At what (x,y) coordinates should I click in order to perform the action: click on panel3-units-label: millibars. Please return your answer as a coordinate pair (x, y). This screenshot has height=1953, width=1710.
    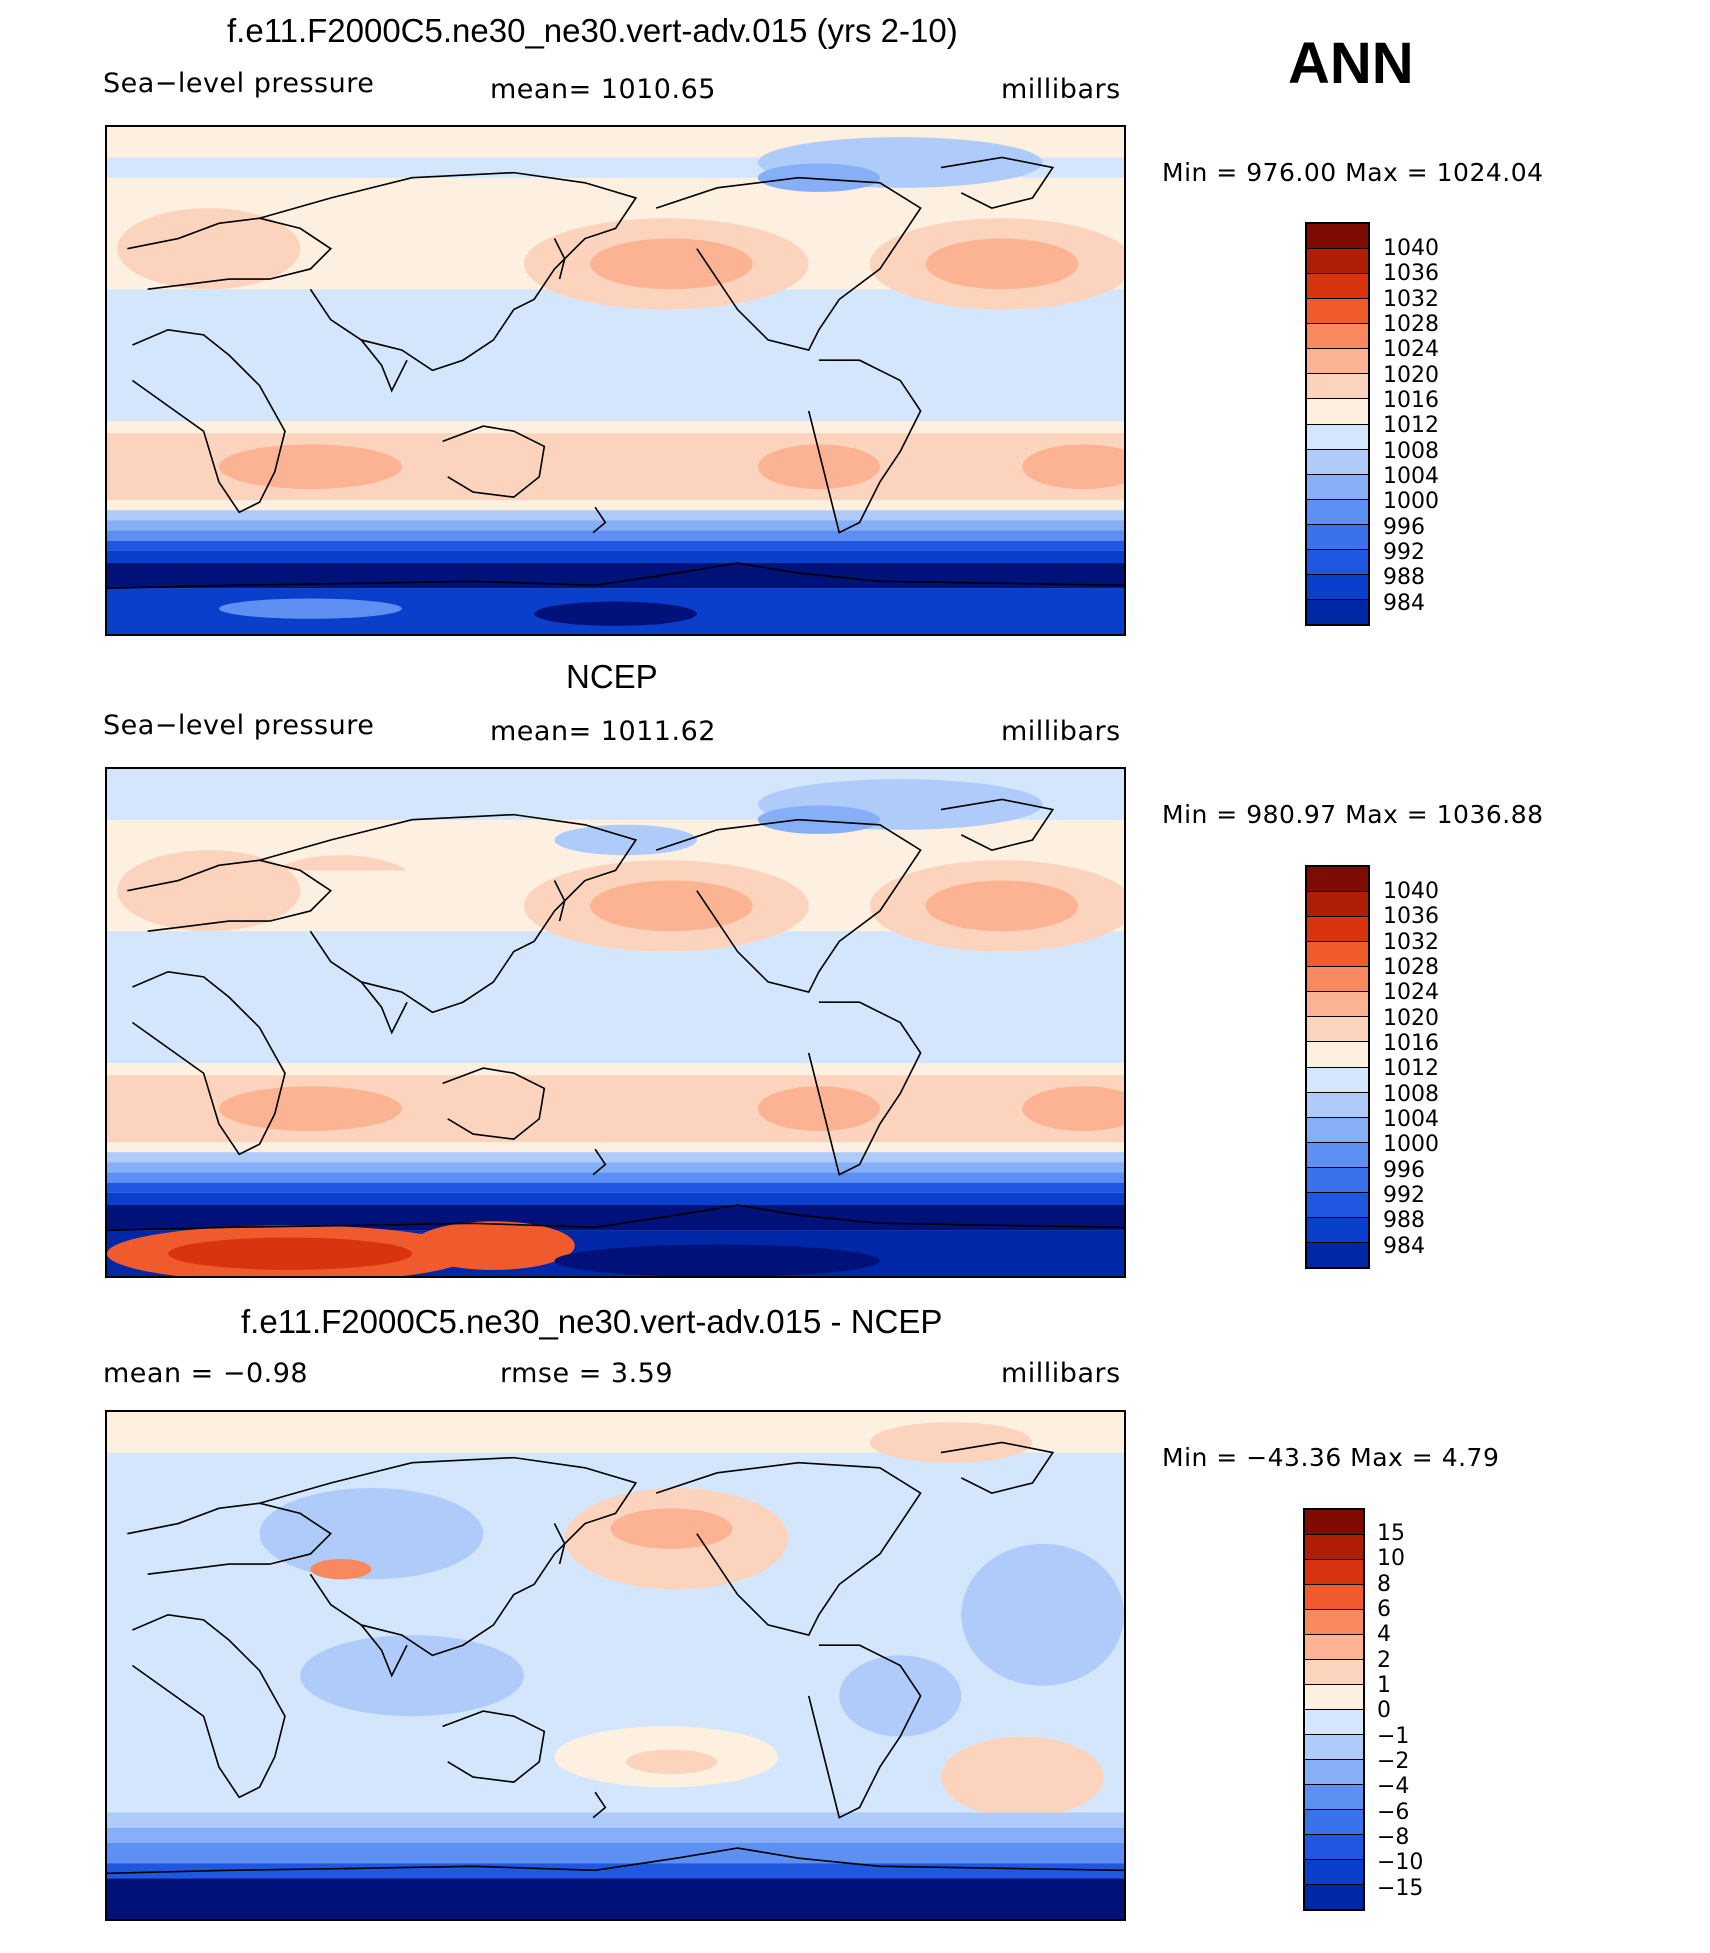
    Looking at the image, I should click on (1061, 1373).